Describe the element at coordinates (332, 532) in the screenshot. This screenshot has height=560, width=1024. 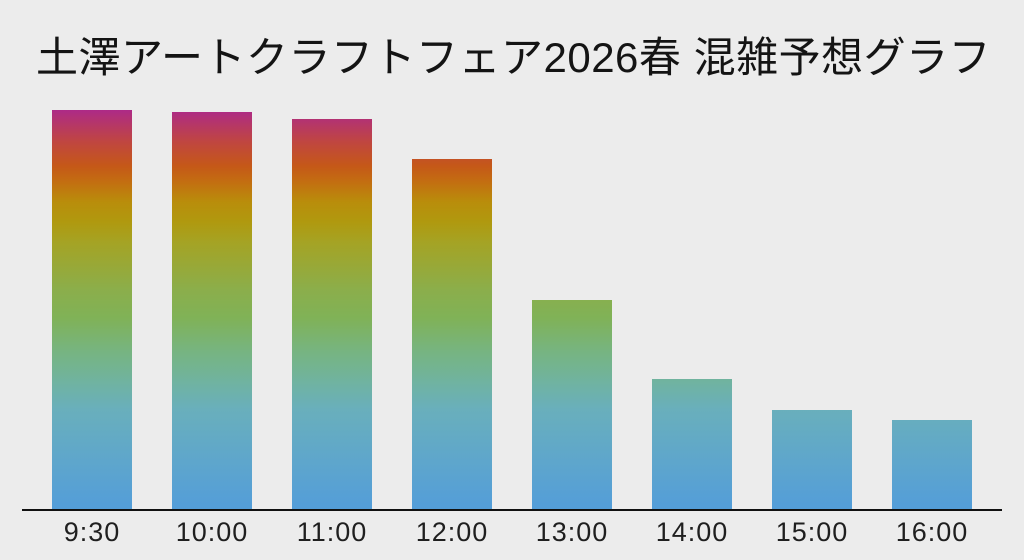
I see `x-tick-label-11-00: 11:00` at that location.